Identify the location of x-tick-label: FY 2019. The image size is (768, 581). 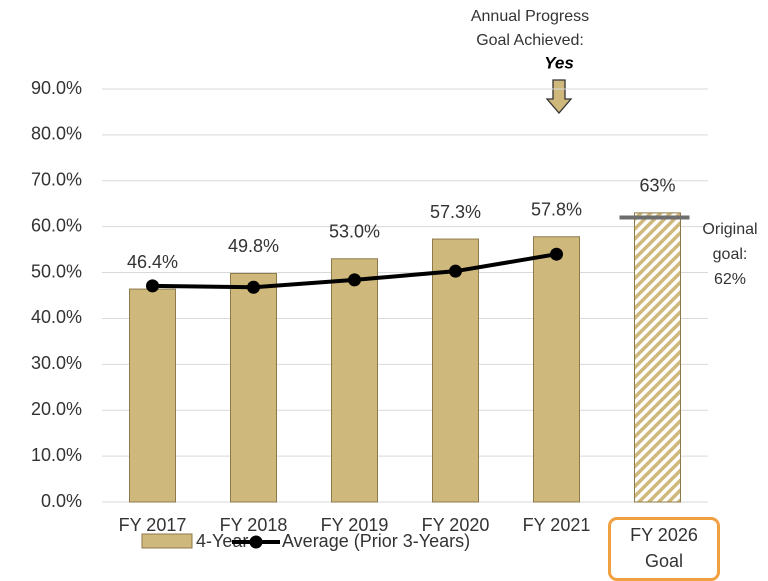
(355, 525).